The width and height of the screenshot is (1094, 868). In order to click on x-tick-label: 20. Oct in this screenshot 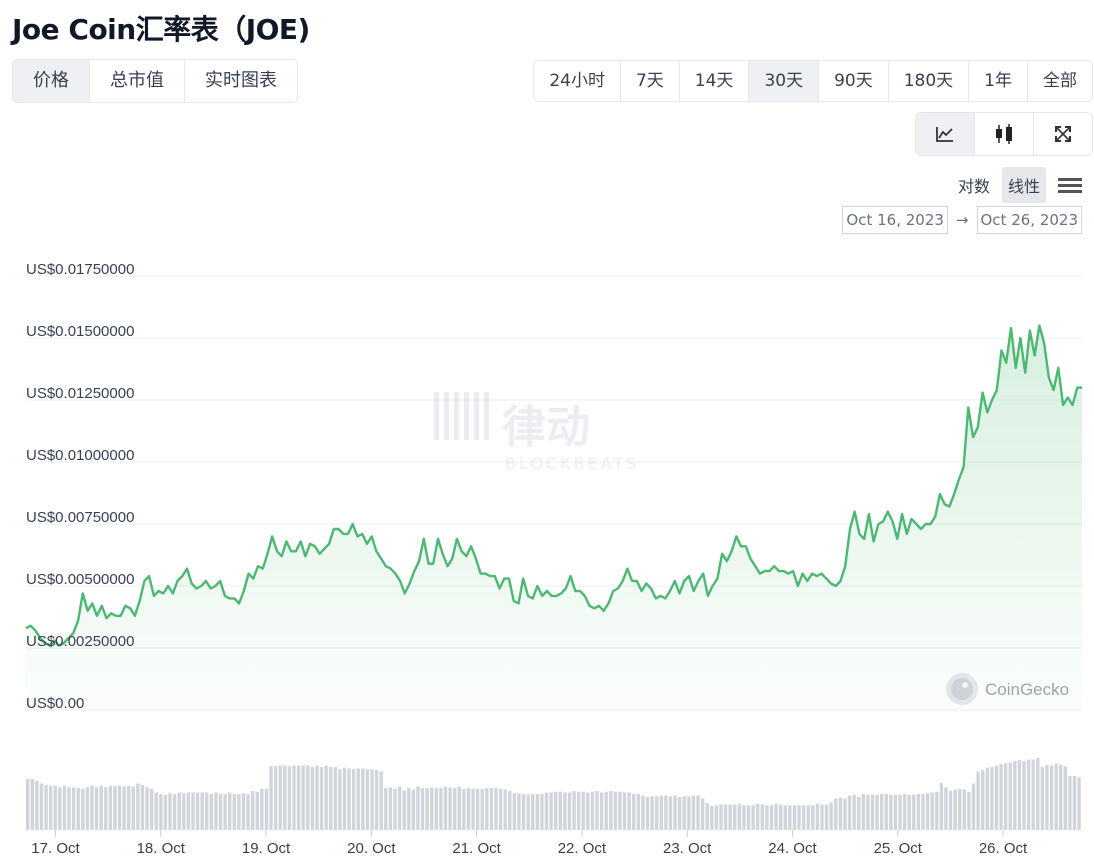, I will do `click(371, 848)`.